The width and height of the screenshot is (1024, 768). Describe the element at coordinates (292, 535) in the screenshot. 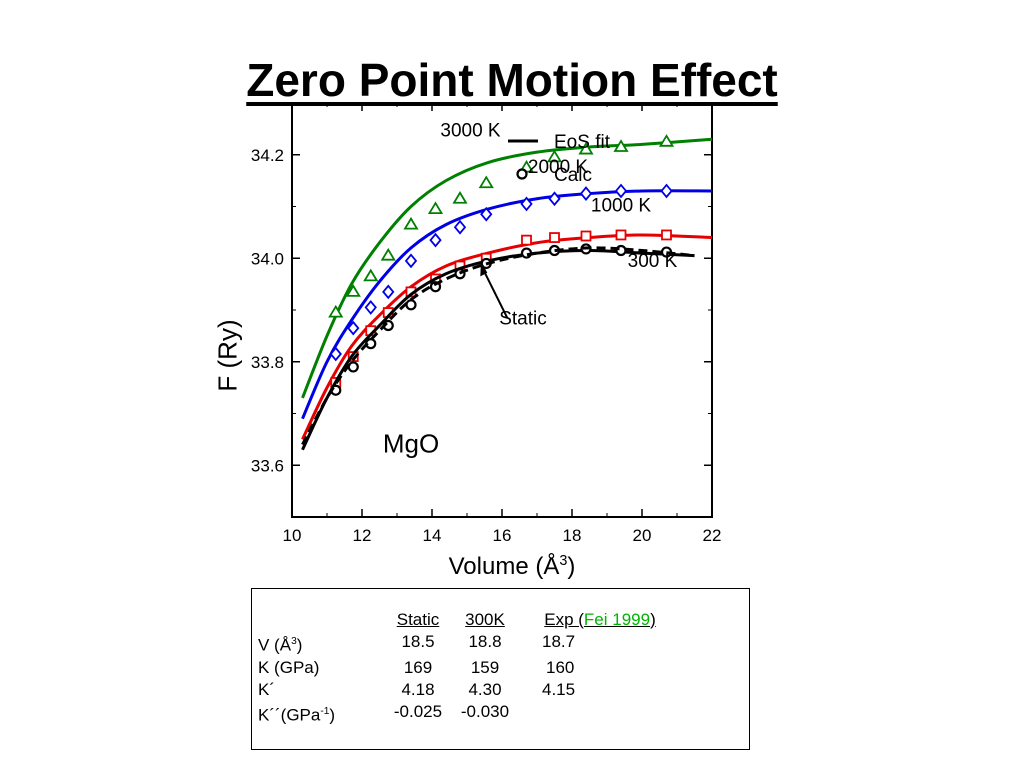

I see `x-tick-label: 10` at that location.